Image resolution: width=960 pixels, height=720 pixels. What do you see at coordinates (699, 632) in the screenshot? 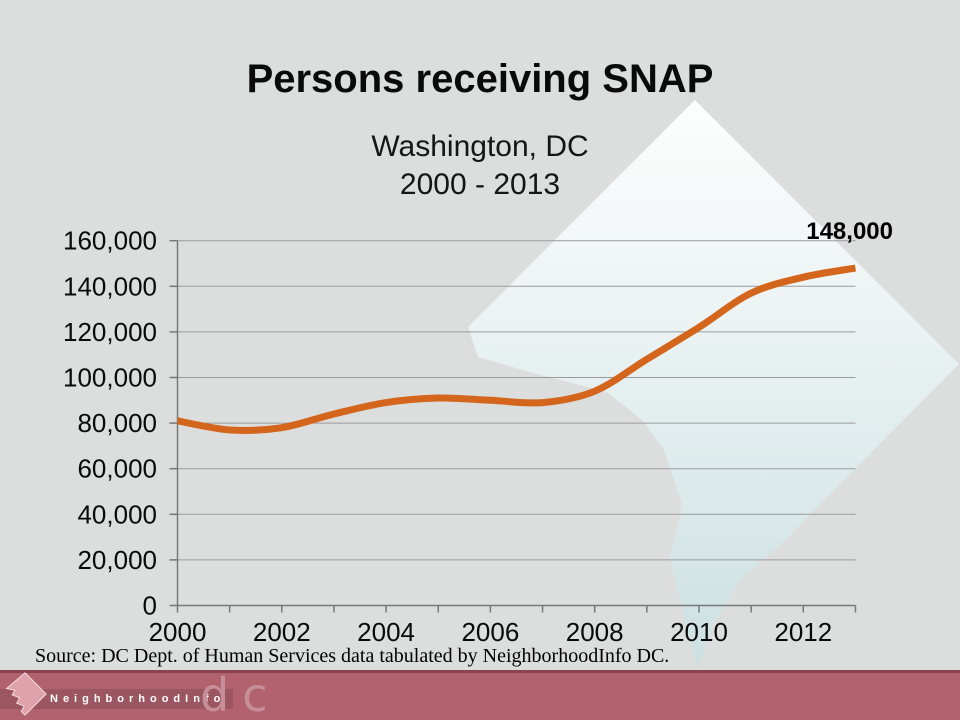
I see `x-axis-label: 2010` at bounding box center [699, 632].